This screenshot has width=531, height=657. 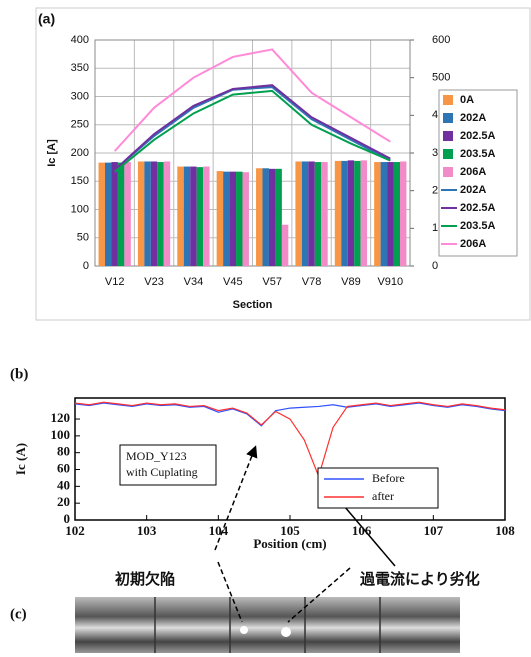 What do you see at coordinates (75, 530) in the screenshot?
I see `x-tick-label: 102` at bounding box center [75, 530].